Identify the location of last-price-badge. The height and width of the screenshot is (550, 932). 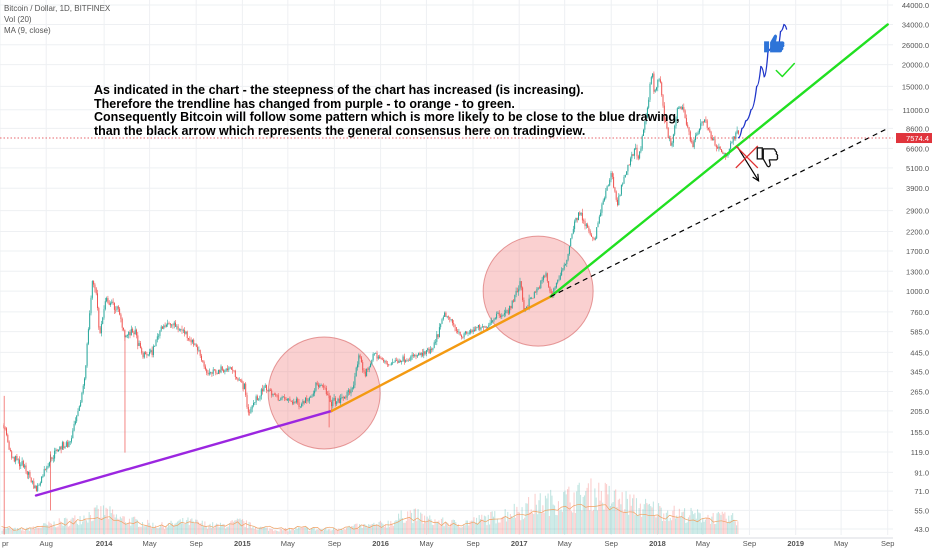
(914, 138).